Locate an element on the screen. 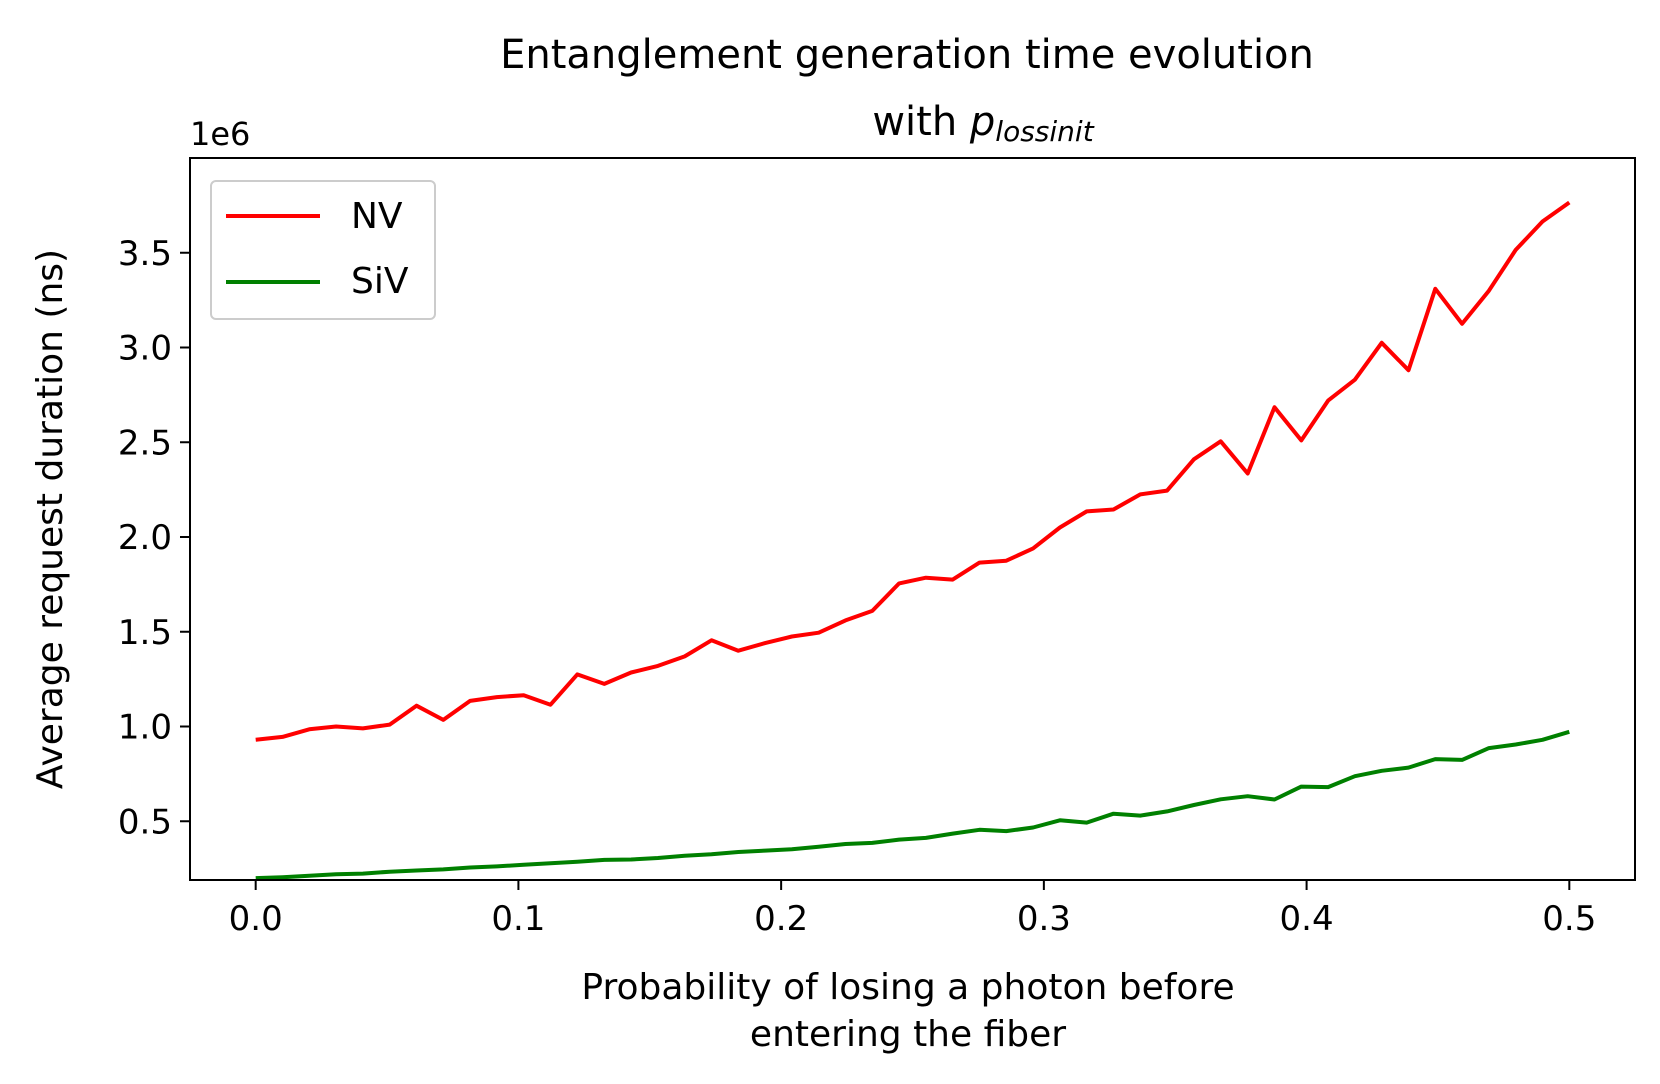  x-tick-label: 0.4 is located at coordinates (1307, 919).